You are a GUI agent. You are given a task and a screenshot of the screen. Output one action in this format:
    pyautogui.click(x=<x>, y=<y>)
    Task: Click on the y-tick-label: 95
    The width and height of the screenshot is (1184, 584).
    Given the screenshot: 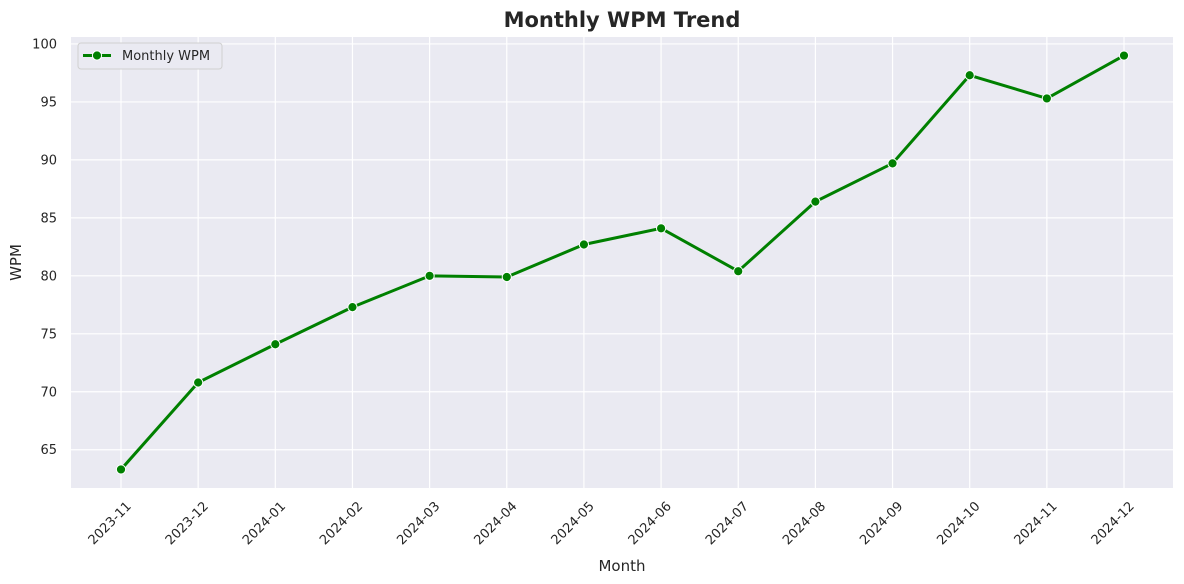 What is the action you would take?
    pyautogui.click(x=48, y=102)
    